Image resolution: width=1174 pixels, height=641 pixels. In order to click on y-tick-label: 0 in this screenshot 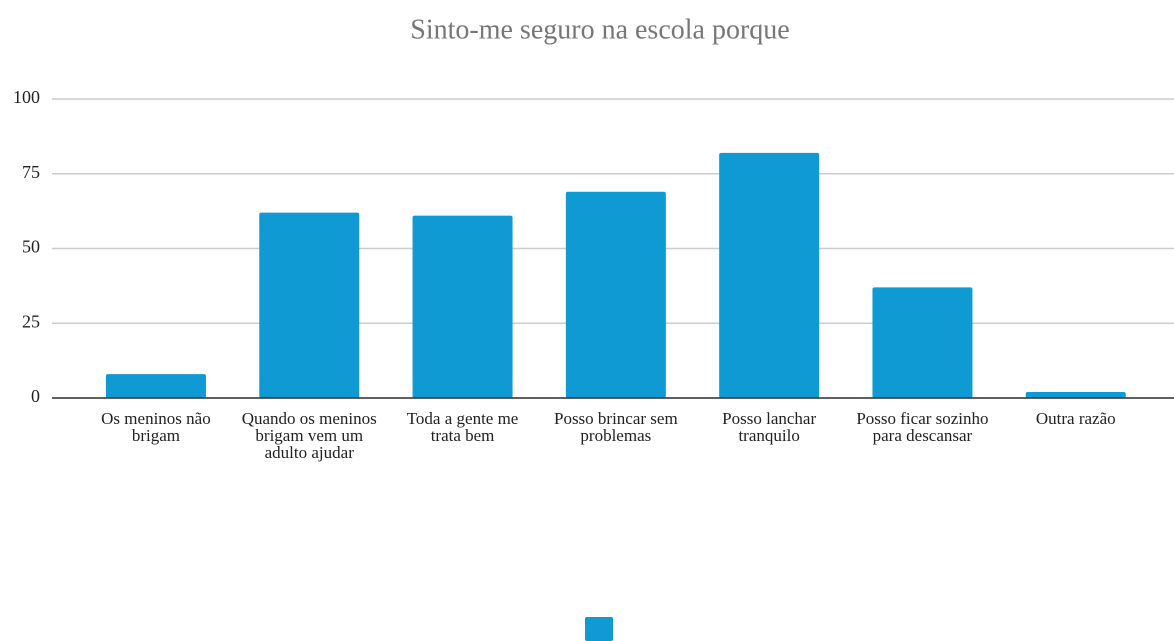, I will do `click(35, 396)`.